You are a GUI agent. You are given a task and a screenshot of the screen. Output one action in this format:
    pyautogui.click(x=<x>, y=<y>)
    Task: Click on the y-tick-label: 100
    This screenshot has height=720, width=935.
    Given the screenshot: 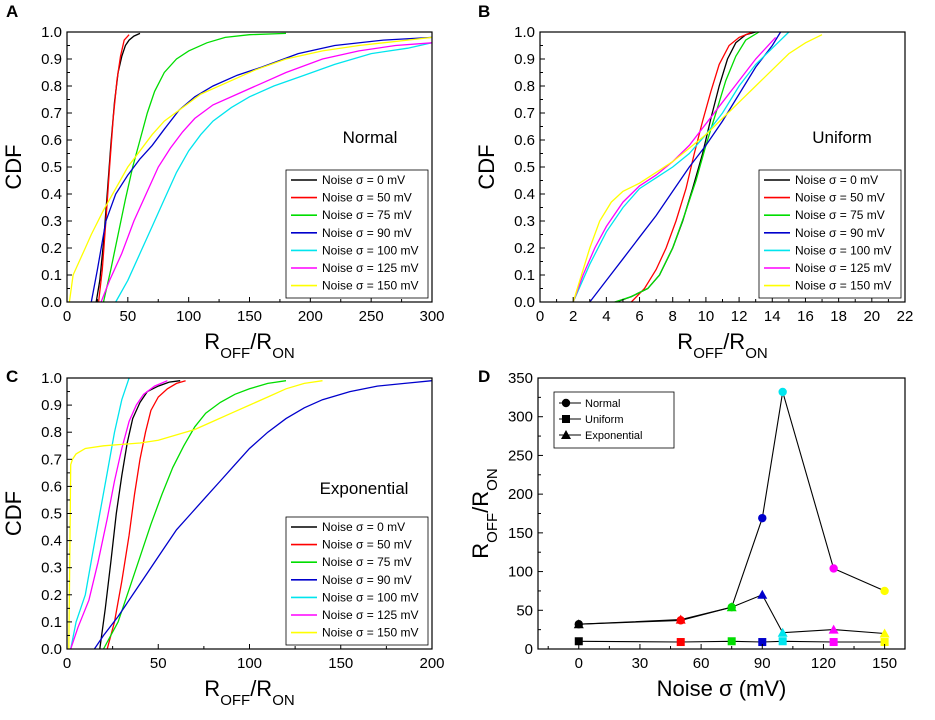 What is the action you would take?
    pyautogui.click(x=520, y=572)
    